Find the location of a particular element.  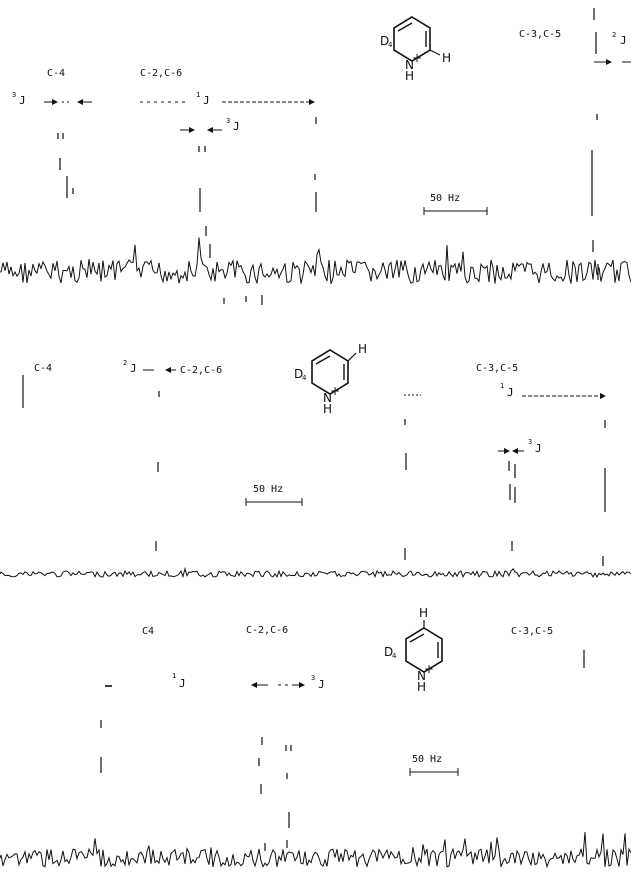

spectrum-trace-middle is located at coordinates (315, 572).